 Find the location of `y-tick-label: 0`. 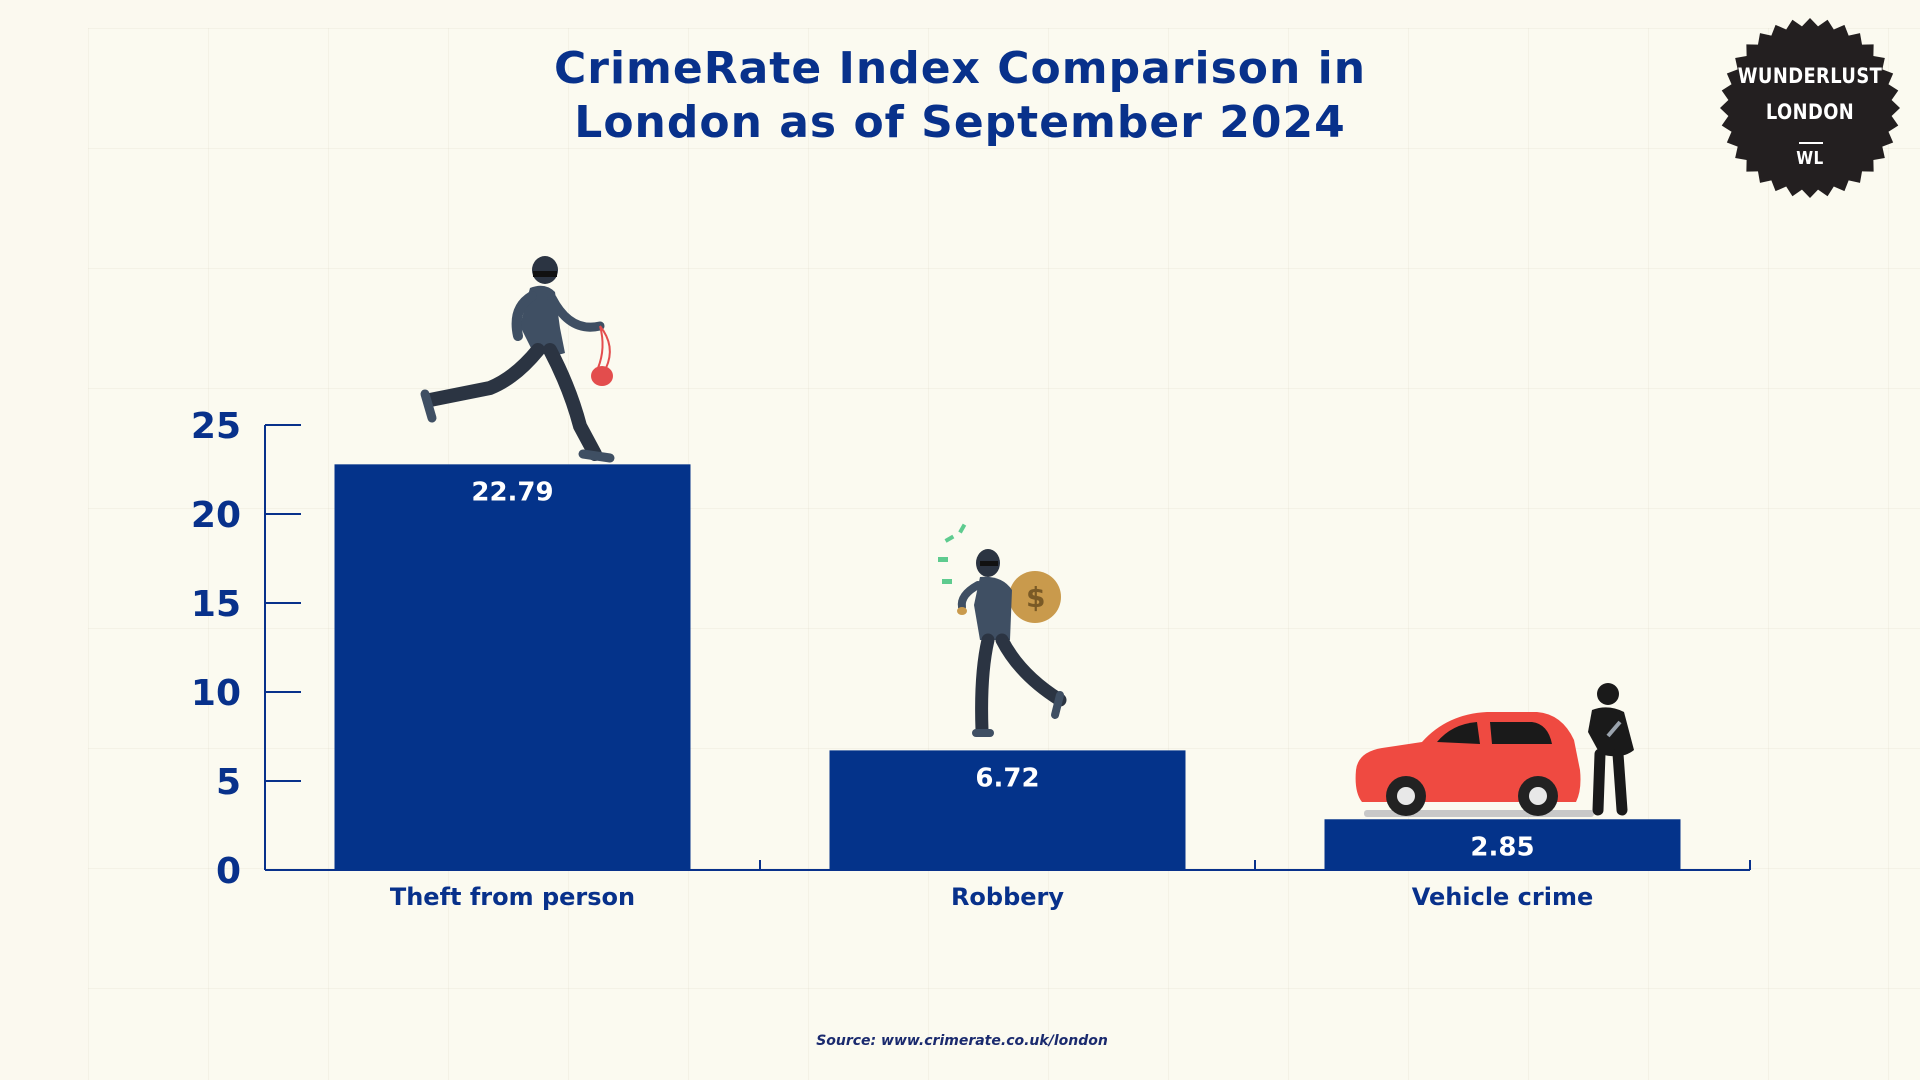

y-tick-label: 0 is located at coordinates (228, 871).